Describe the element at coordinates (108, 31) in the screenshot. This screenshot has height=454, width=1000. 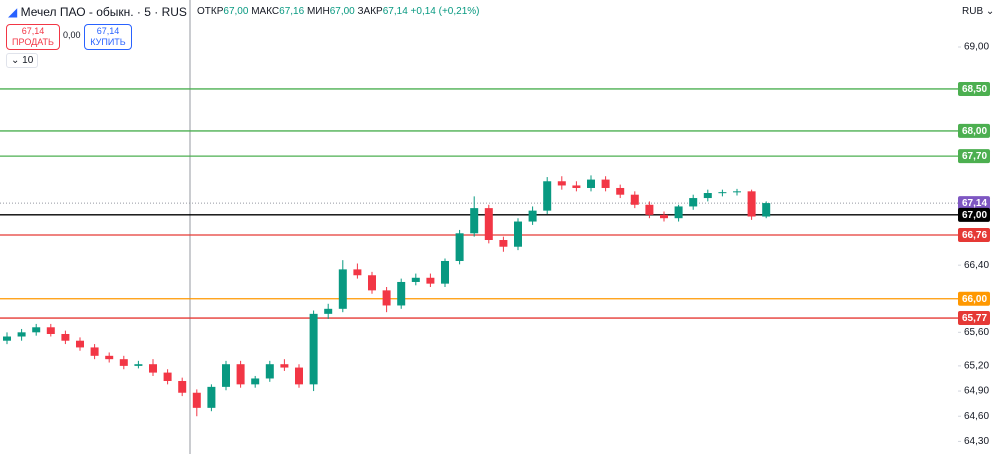
I see `buy-price: 67,14` at that location.